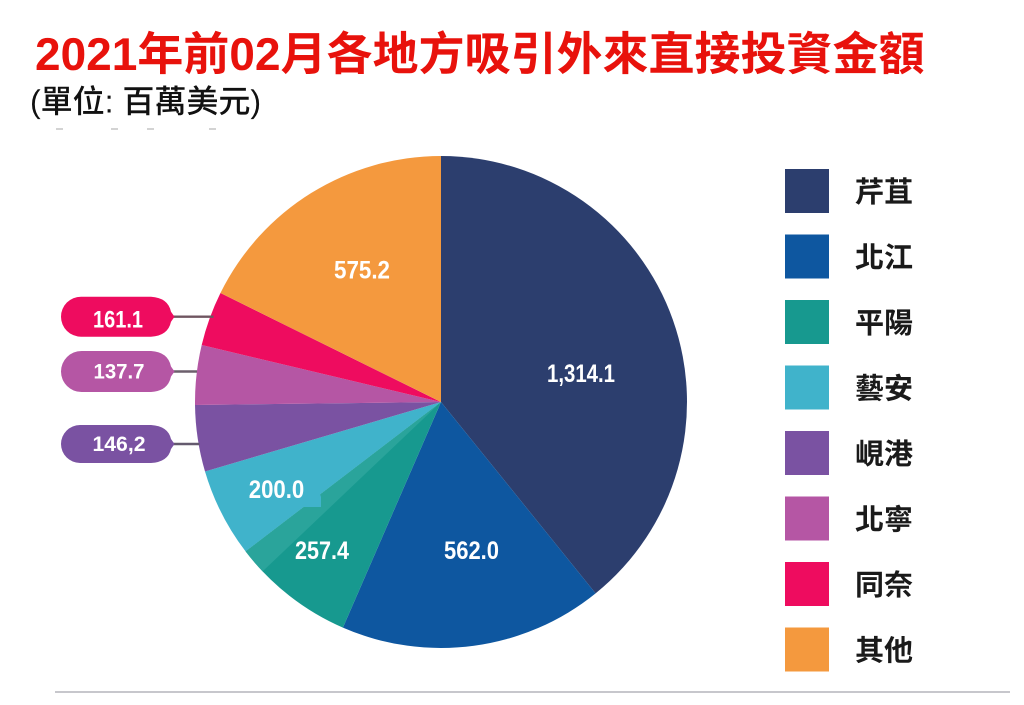 The width and height of the screenshot is (1024, 705). What do you see at coordinates (581, 374) in the screenshot?
I see `svg-text: 1,314.1` at bounding box center [581, 374].